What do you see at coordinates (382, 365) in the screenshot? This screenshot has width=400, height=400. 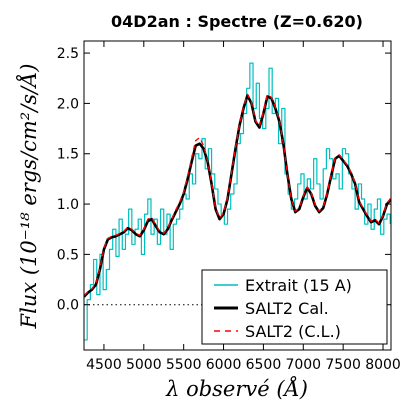 I see `x-tick-label: 8000` at bounding box center [382, 365].